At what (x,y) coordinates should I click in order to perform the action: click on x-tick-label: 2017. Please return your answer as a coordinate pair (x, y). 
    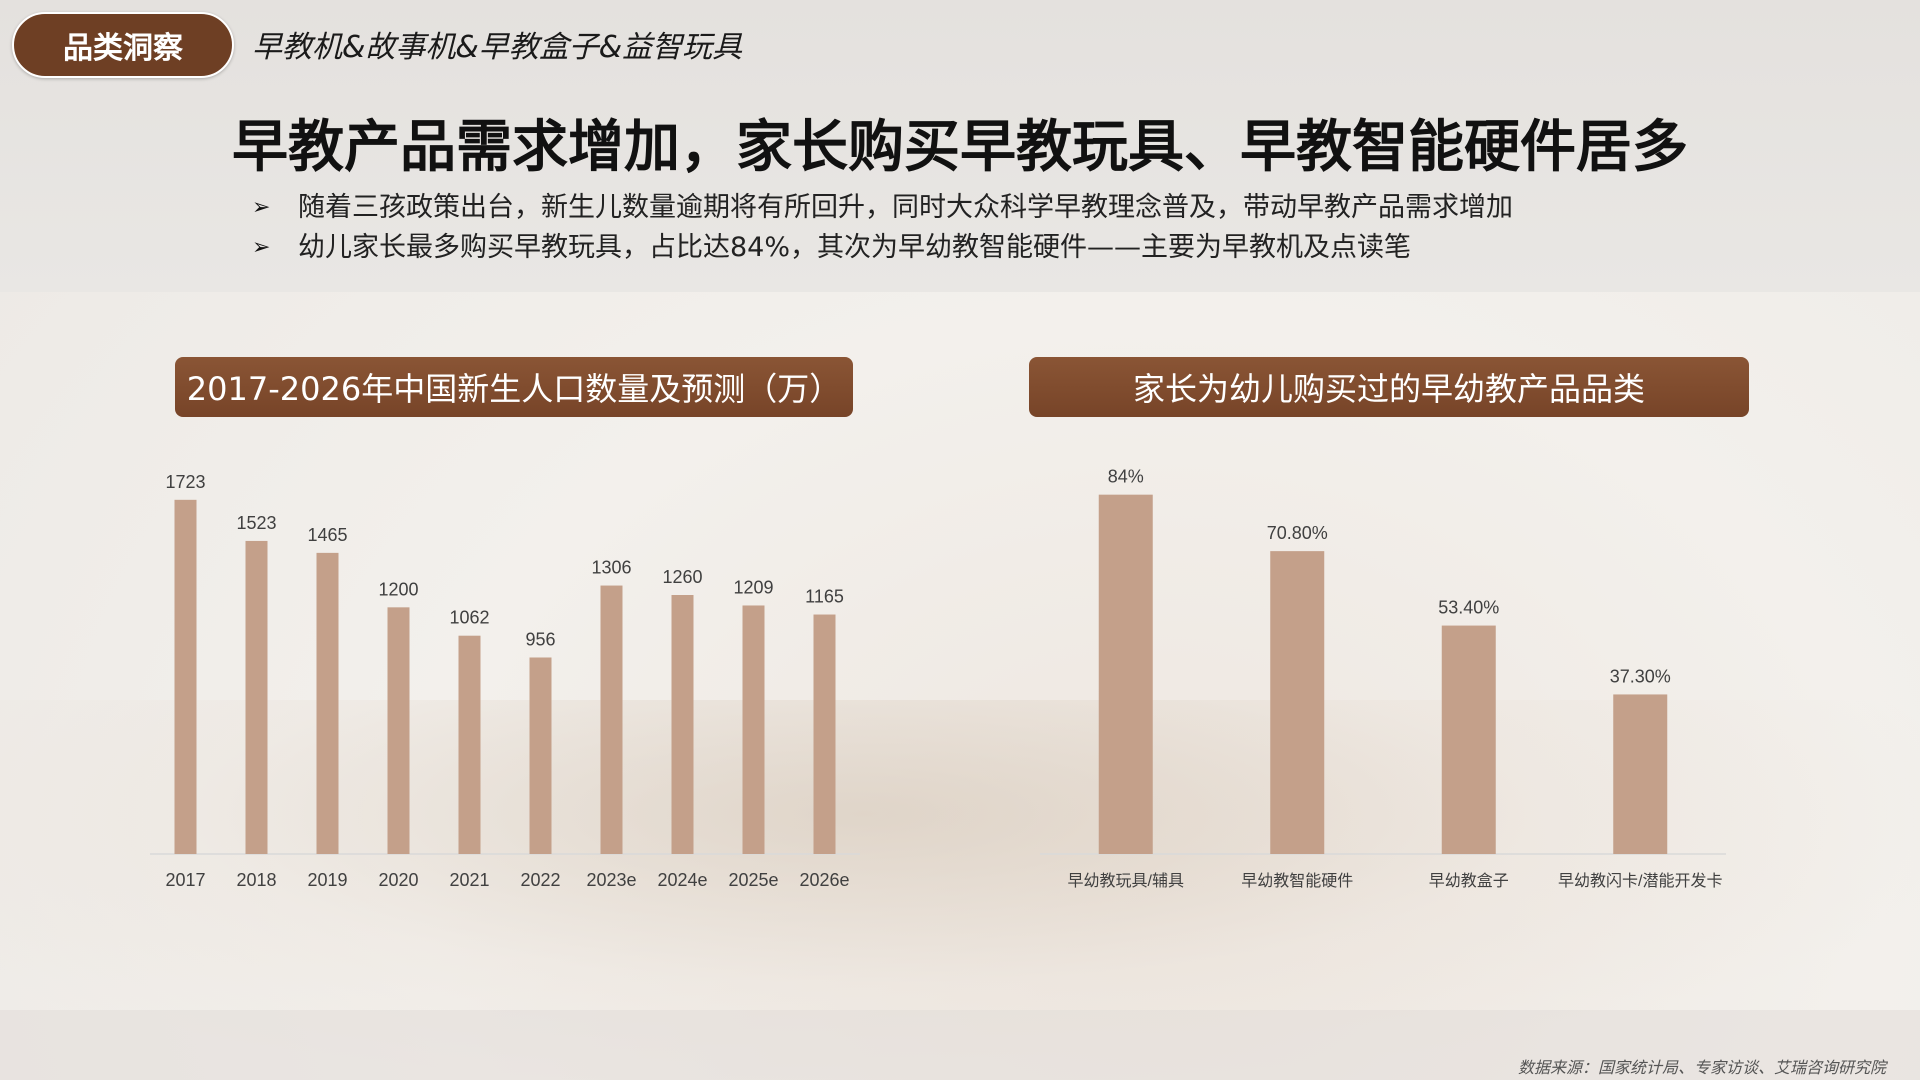
    Looking at the image, I should click on (185, 880).